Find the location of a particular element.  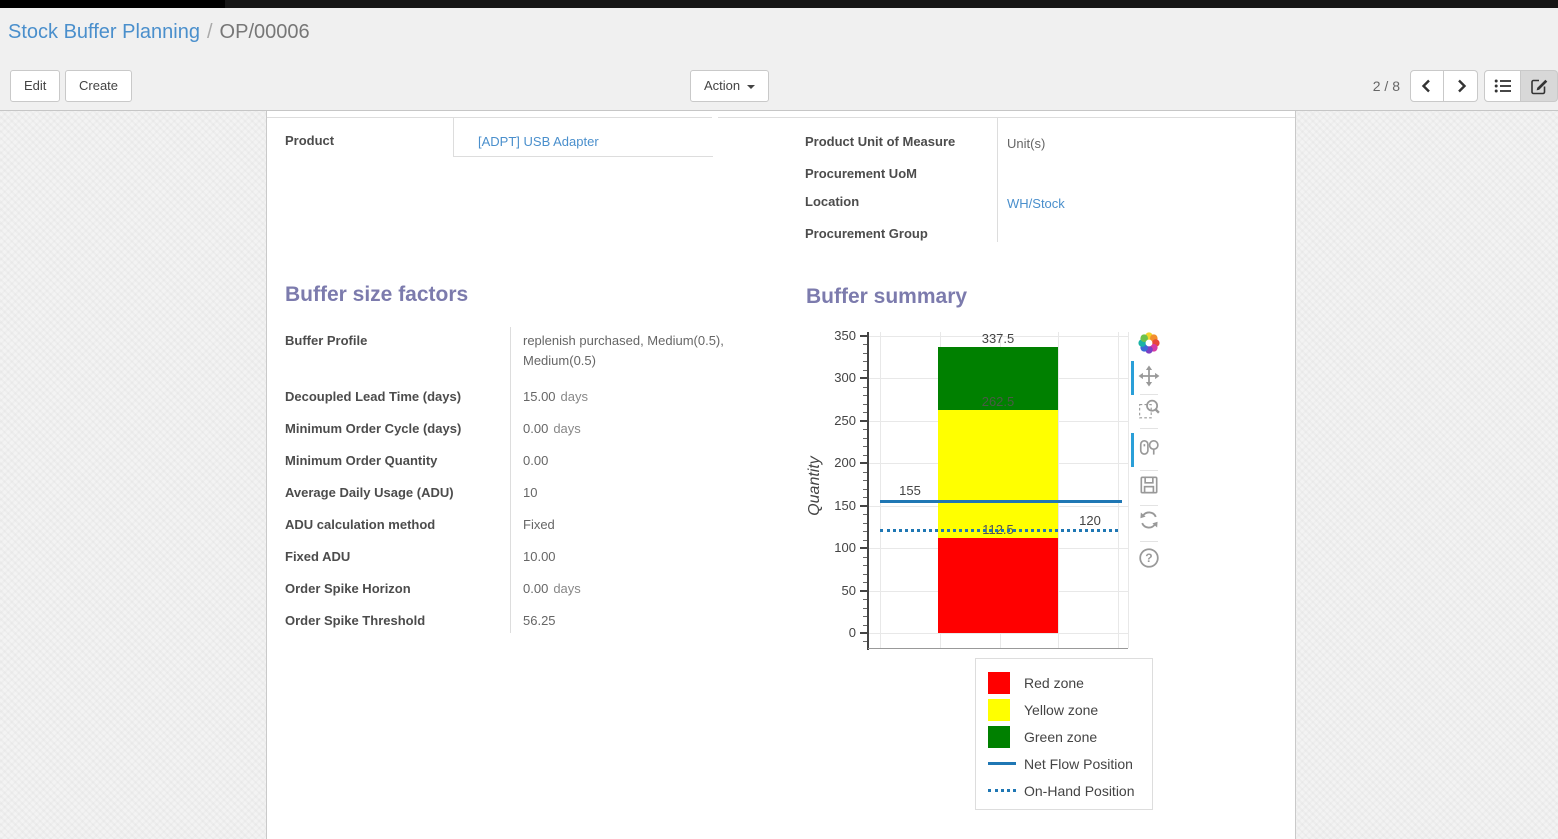

y-axis-tick-label: 0 is located at coordinates (852, 632).